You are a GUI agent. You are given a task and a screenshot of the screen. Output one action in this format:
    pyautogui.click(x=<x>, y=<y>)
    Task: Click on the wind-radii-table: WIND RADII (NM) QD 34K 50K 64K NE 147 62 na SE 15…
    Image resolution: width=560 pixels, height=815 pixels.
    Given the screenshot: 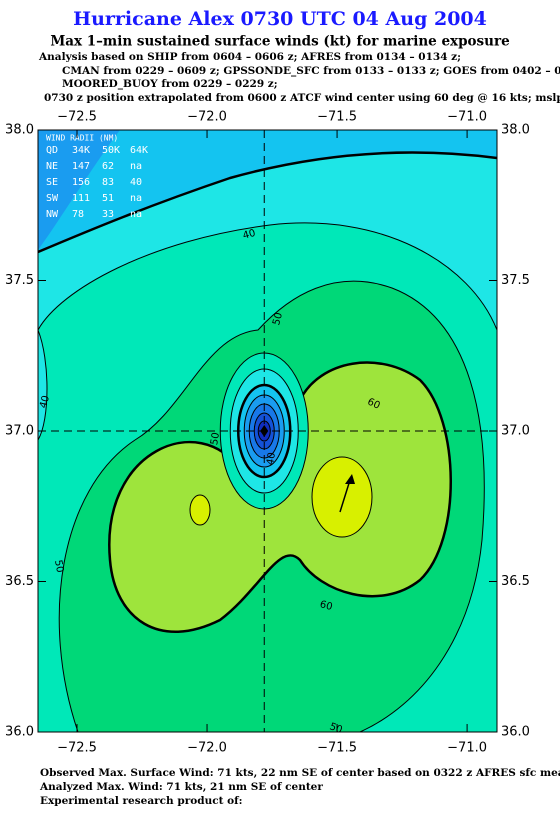 What is the action you would take?
    pyautogui.click(x=97, y=177)
    